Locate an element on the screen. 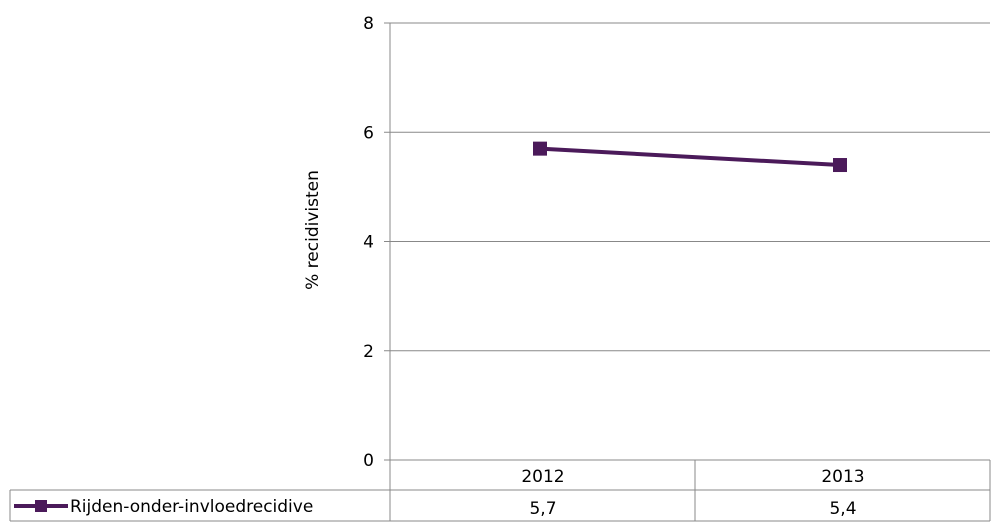 This screenshot has width=992, height=522. series-rijden-onder-invloedrecidive is located at coordinates (690, 157).